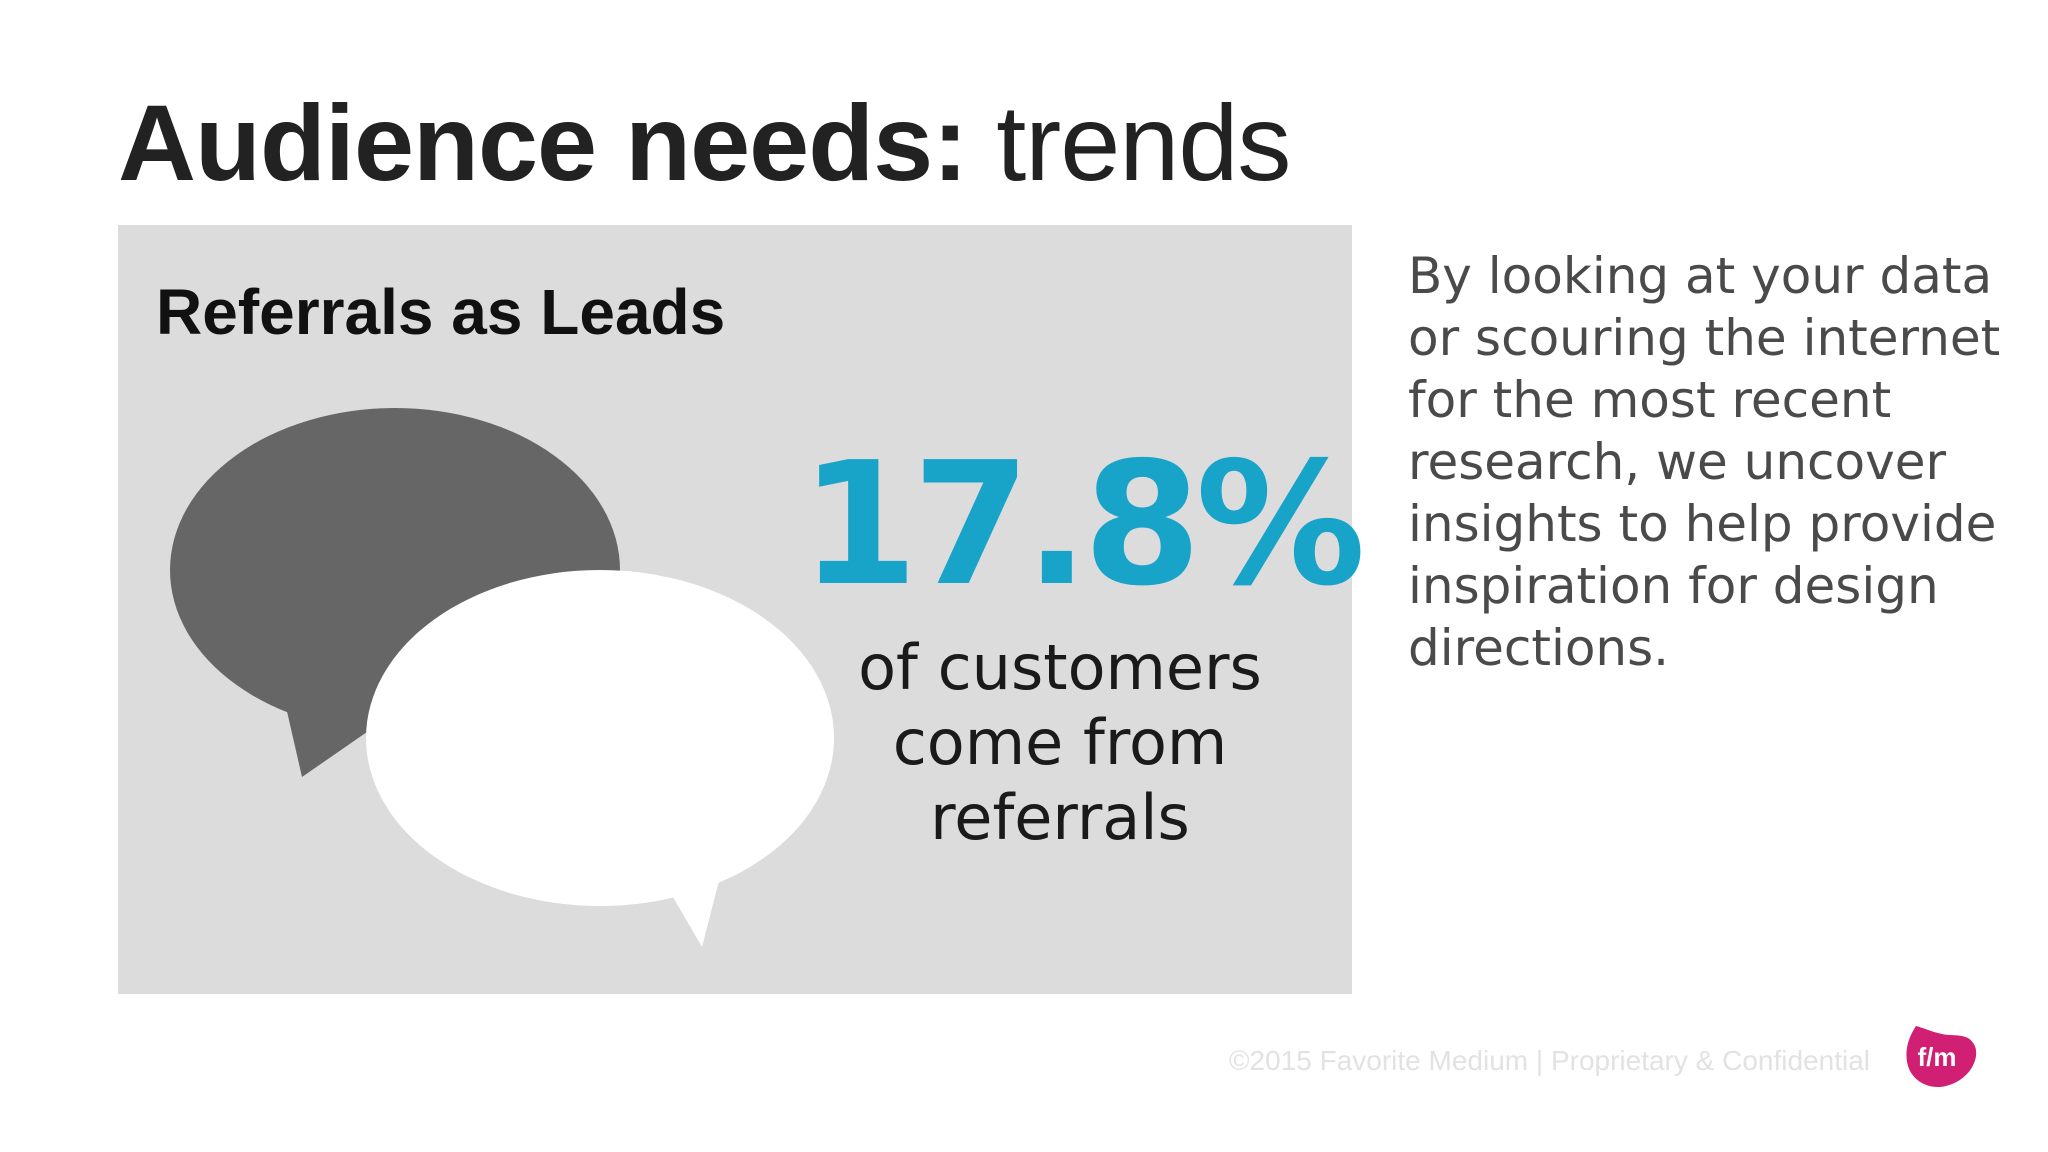 This screenshot has width=2048, height=1152. What do you see at coordinates (1143, 142) in the screenshot?
I see `slide-title-light: trends` at bounding box center [1143, 142].